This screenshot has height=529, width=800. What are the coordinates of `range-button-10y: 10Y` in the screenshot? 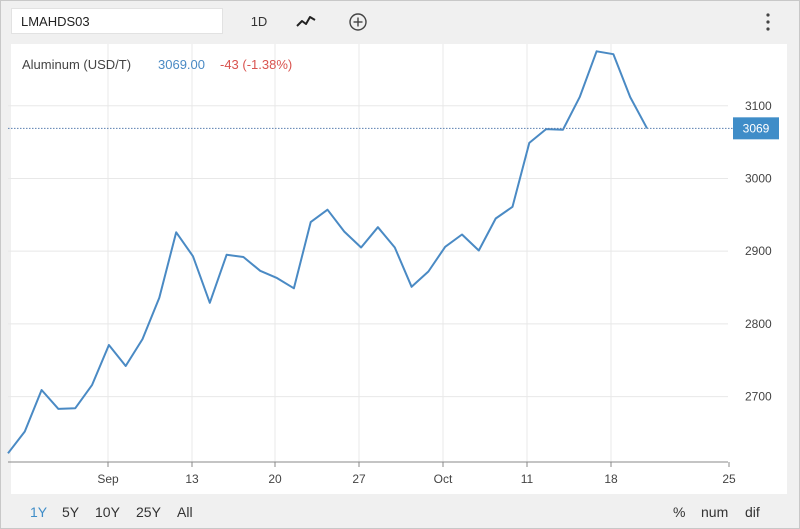 It's located at (107, 512).